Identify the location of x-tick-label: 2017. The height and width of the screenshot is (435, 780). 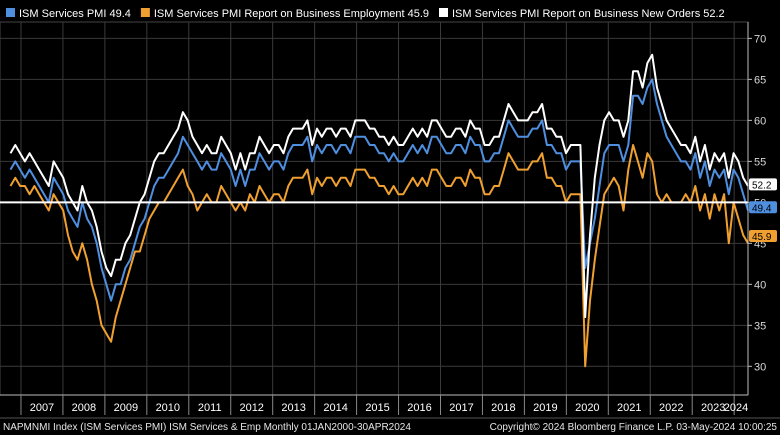
(461, 408).